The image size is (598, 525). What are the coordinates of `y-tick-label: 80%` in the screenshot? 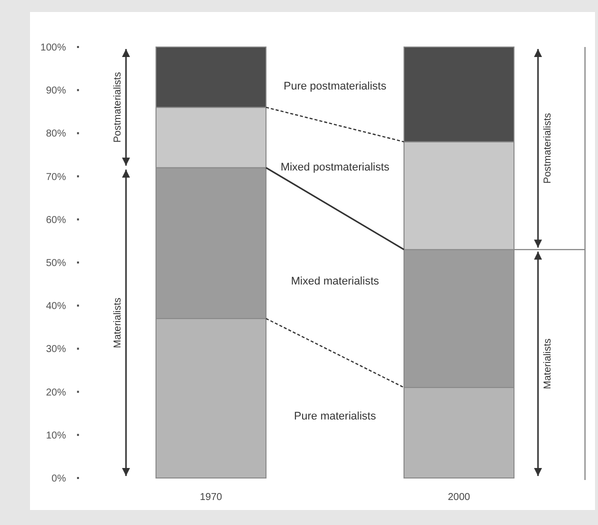 It's located at (56, 134).